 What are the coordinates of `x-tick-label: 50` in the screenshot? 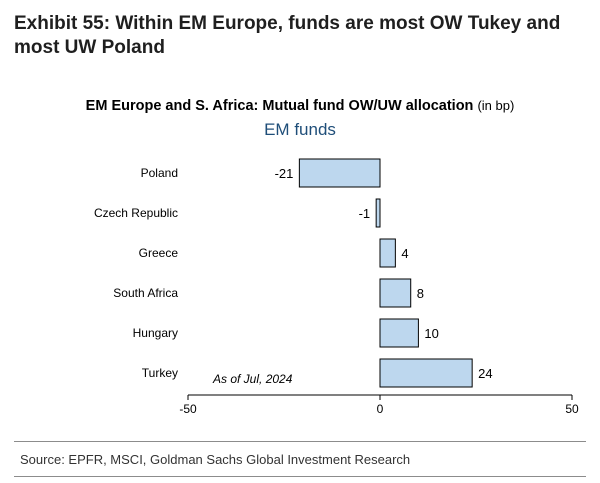 It's located at (572, 409).